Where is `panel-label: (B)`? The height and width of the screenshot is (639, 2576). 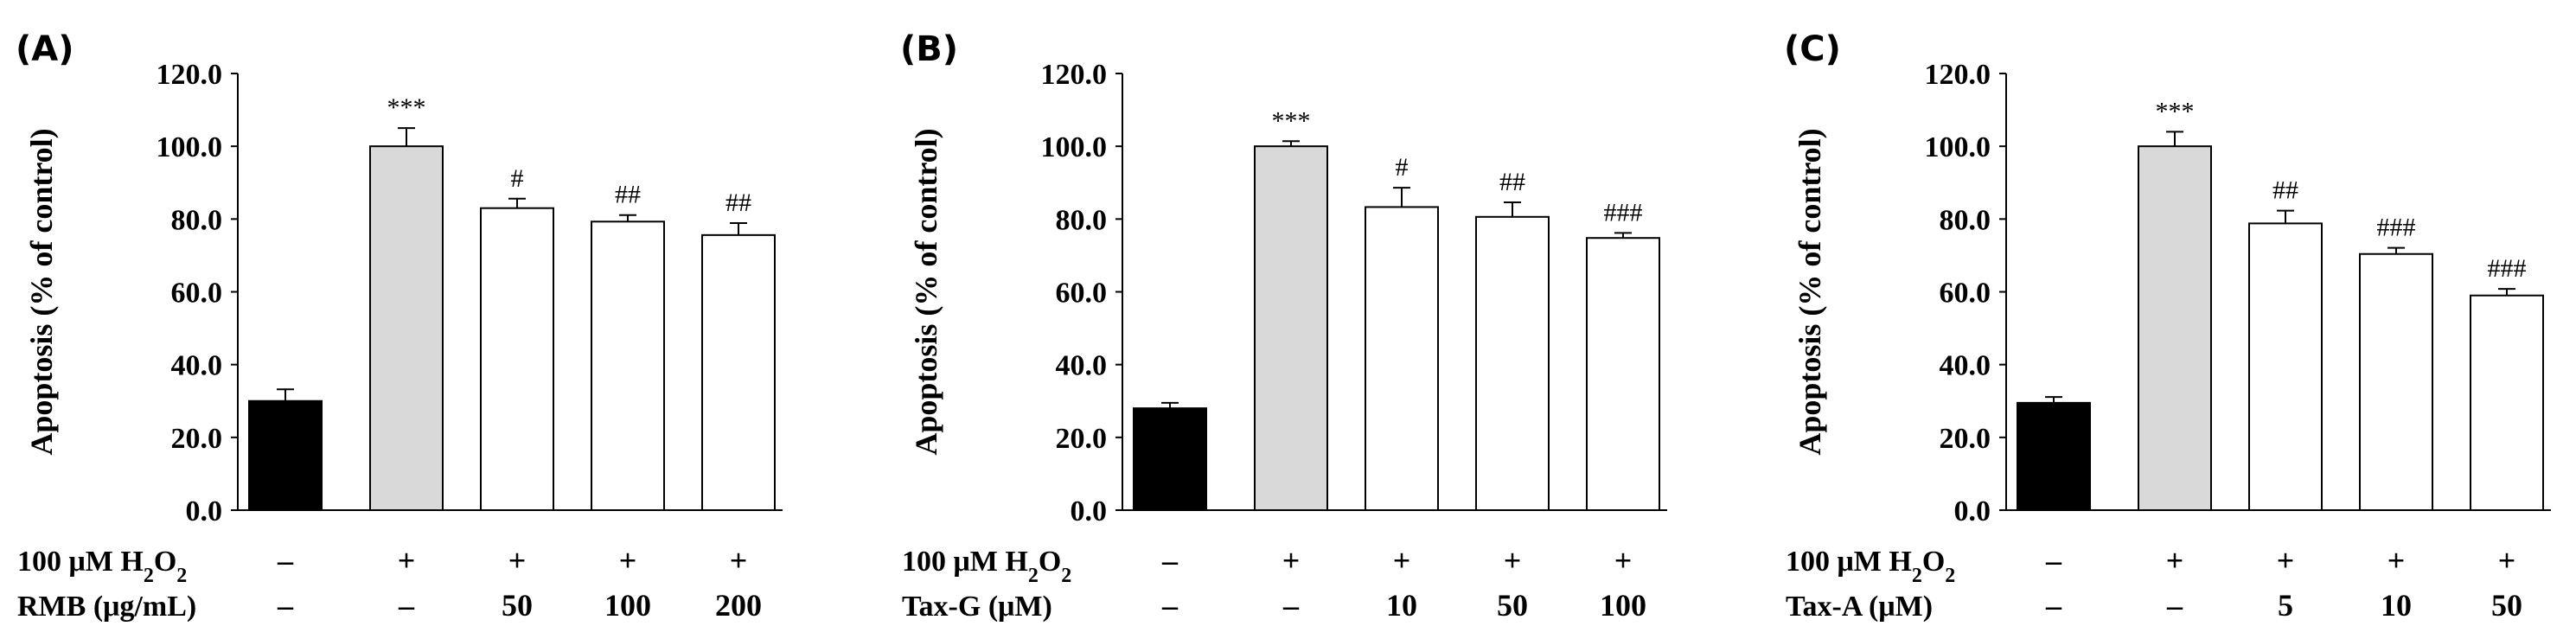 panel-label: (B) is located at coordinates (929, 49).